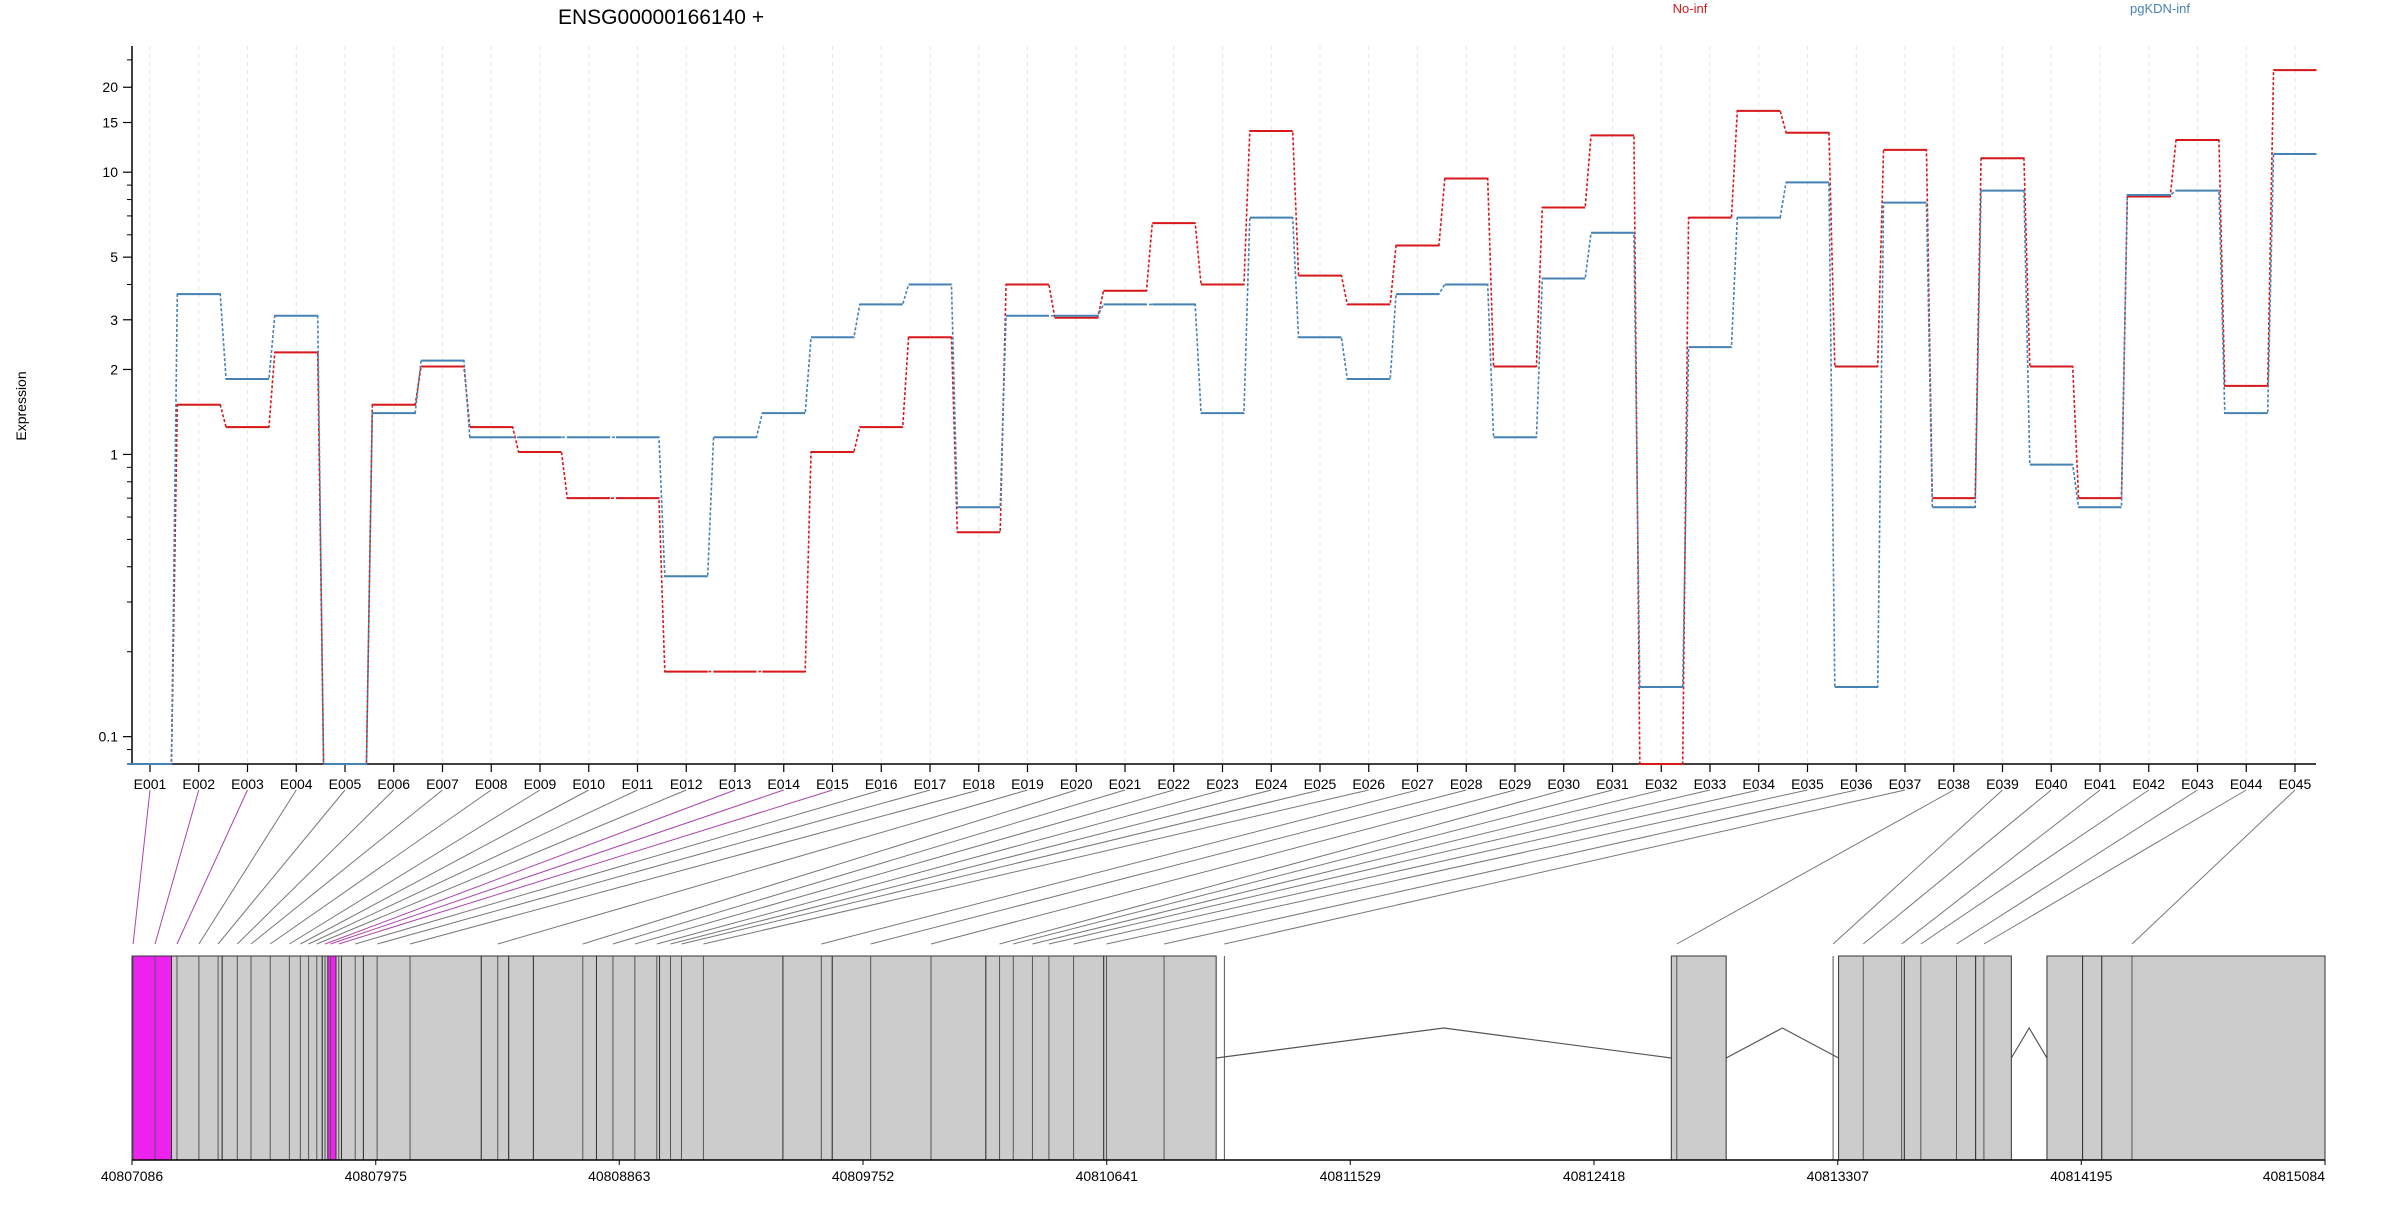 This screenshot has height=1205, width=2400. What do you see at coordinates (1758, 784) in the screenshot?
I see `x-tick-label: E034` at bounding box center [1758, 784].